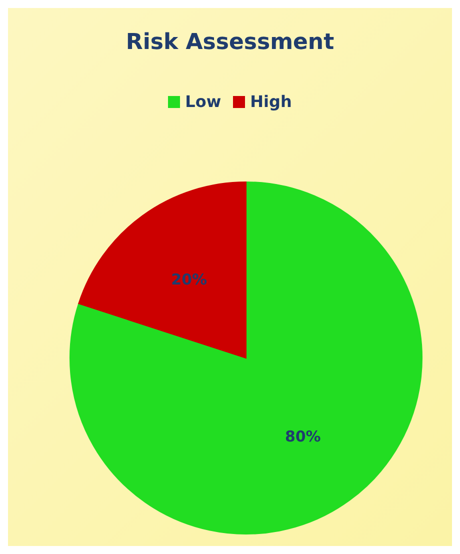  I want to click on data-label: 80%, so click(302, 436).